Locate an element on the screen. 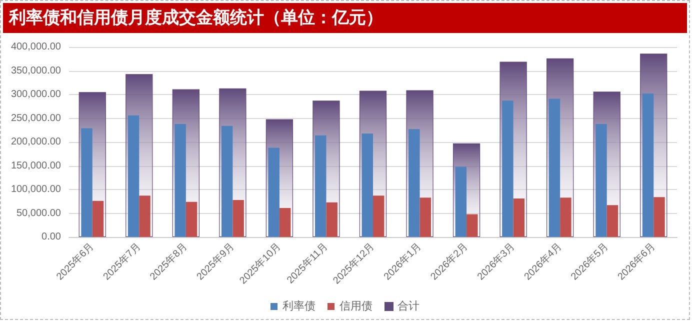 The height and width of the screenshot is (322, 692). legend-label: 信用债 is located at coordinates (356, 306).